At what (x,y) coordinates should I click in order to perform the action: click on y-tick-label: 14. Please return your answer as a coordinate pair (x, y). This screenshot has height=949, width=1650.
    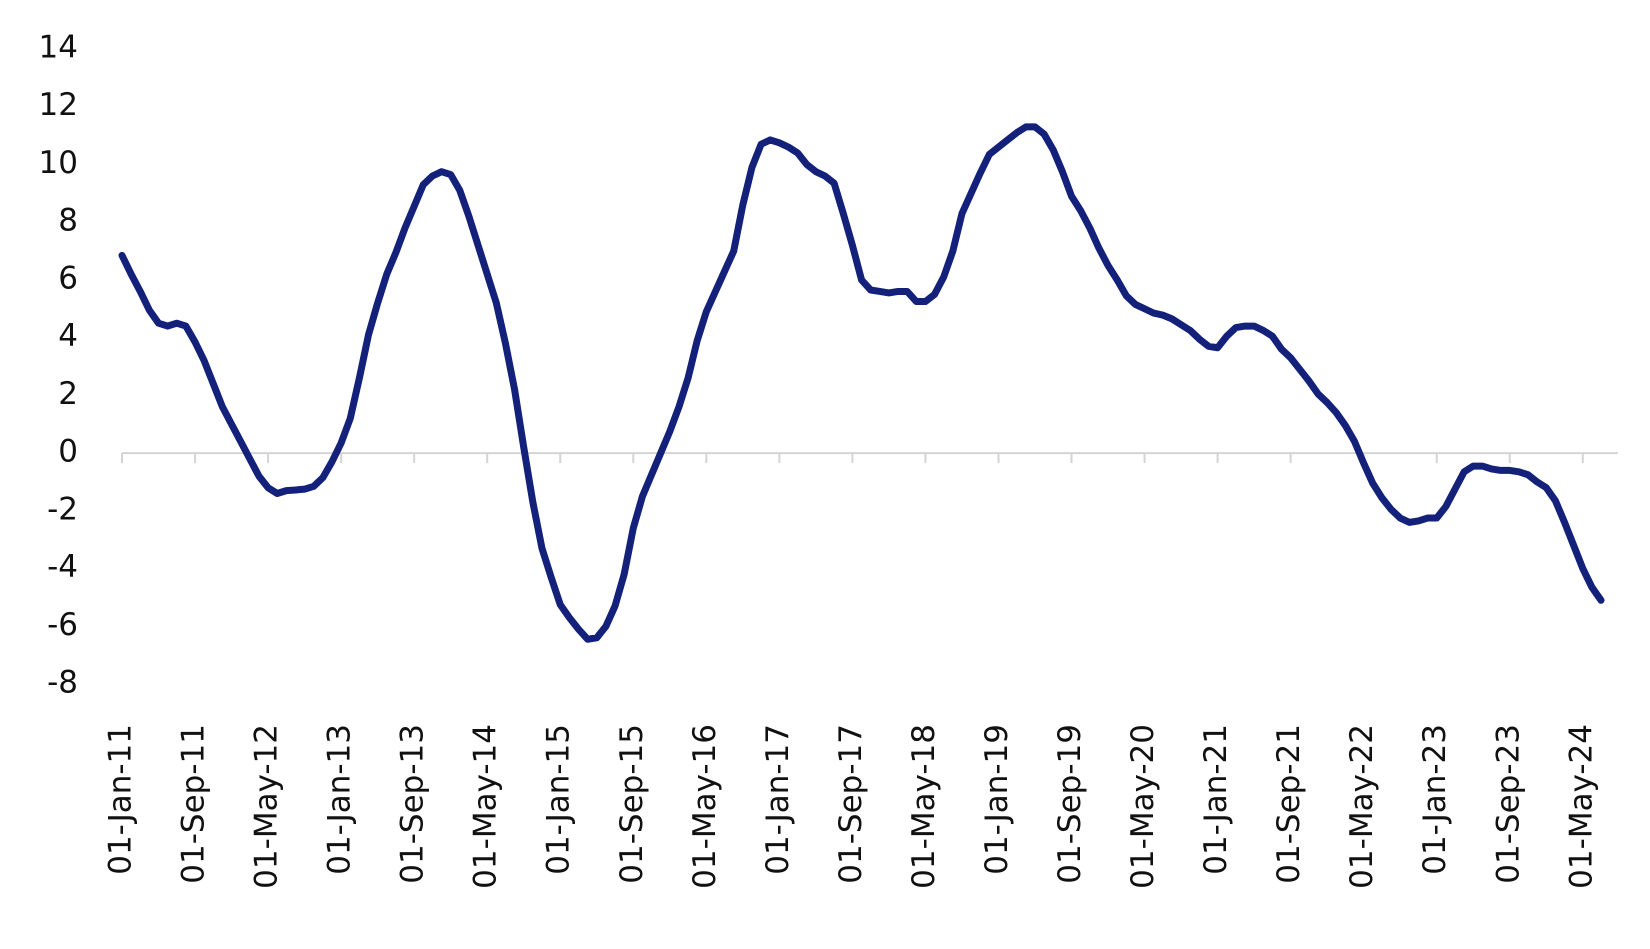
    Looking at the image, I should click on (58, 48).